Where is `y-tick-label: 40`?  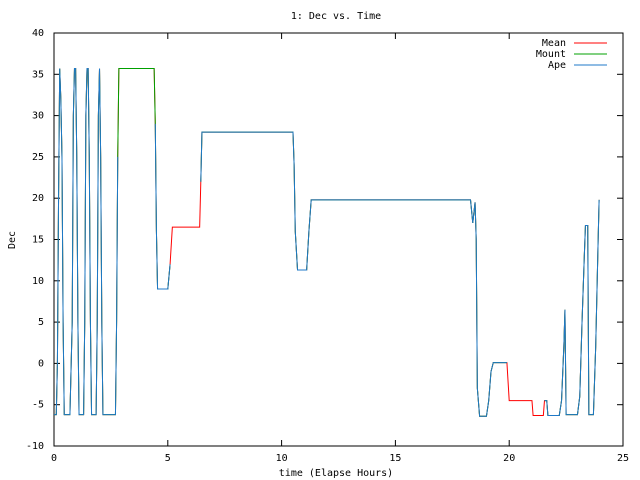 y-tick-label: 40 is located at coordinates (38, 33).